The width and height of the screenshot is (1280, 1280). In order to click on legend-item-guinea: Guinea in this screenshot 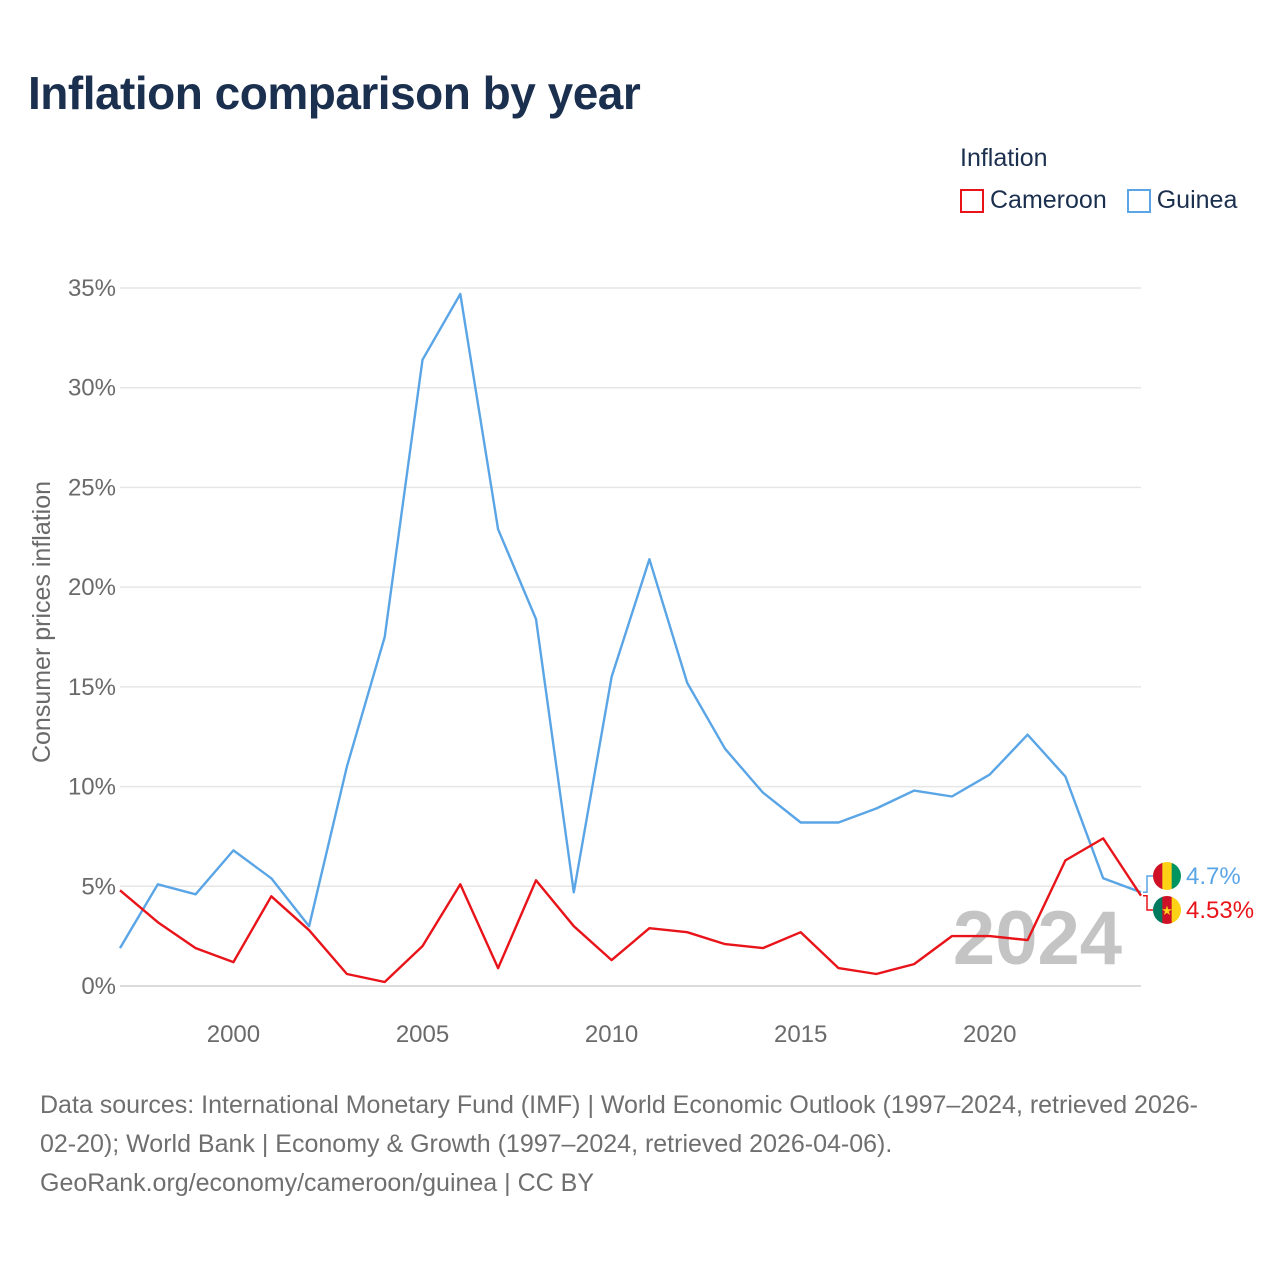, I will do `click(1182, 200)`.